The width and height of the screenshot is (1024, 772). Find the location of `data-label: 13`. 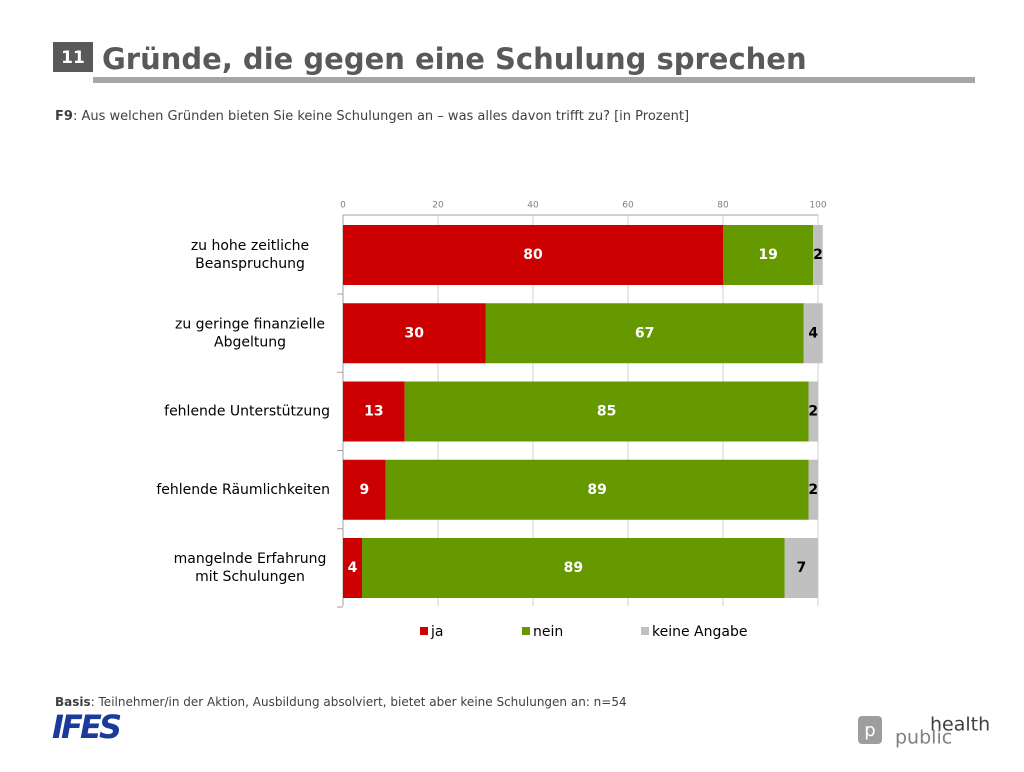

data-label: 13 is located at coordinates (373, 412).